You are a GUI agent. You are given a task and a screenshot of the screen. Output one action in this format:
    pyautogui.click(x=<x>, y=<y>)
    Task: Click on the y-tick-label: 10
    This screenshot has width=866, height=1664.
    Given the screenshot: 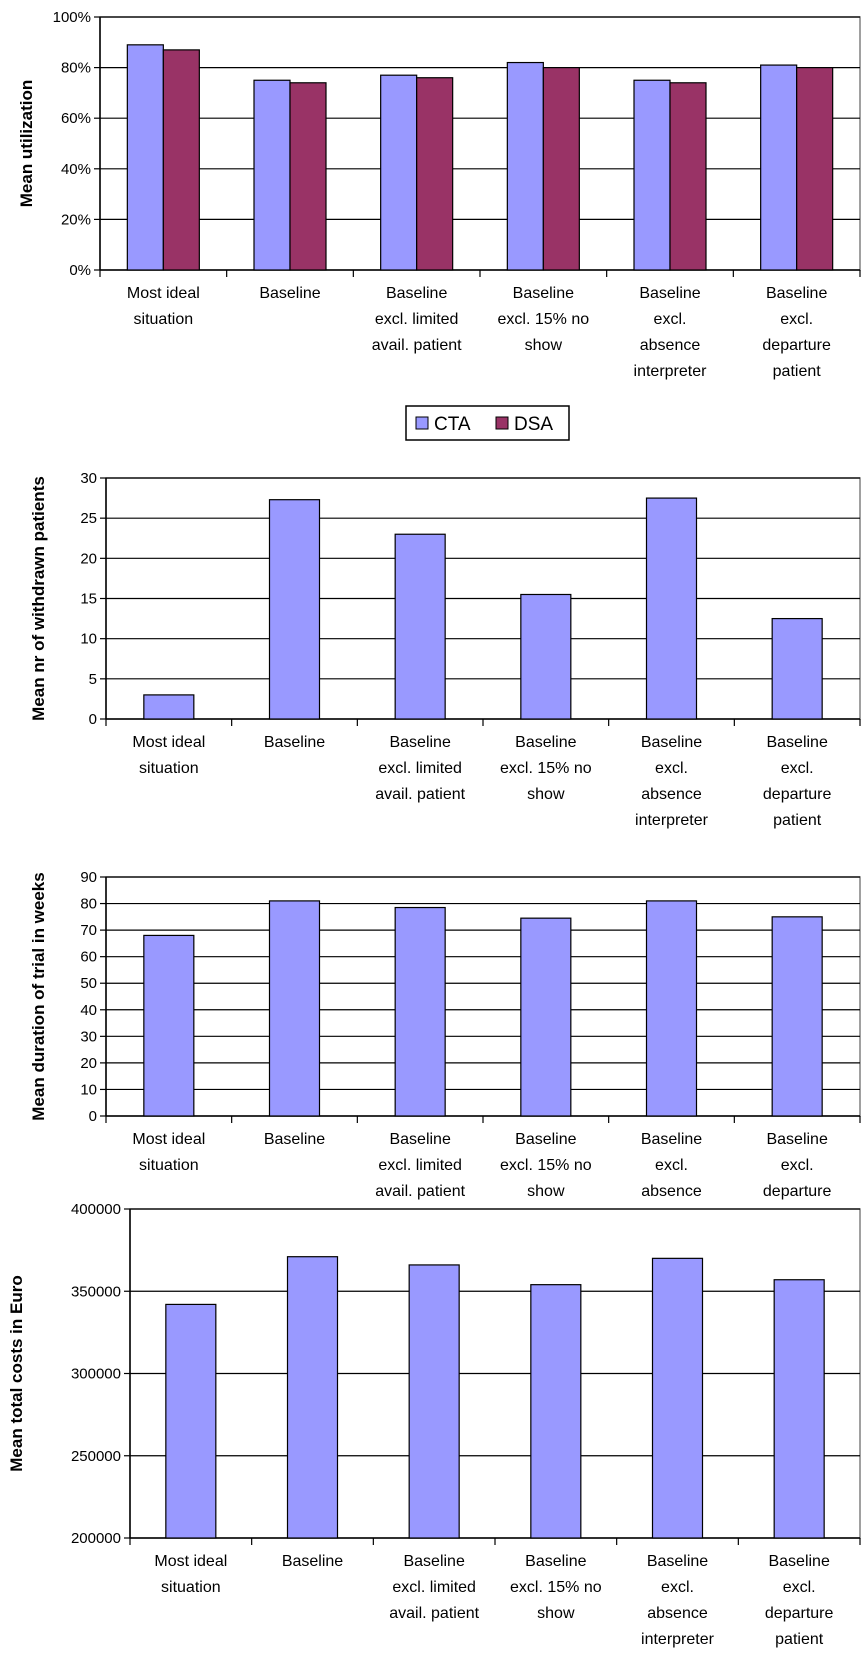 What is the action you would take?
    pyautogui.click(x=88, y=639)
    